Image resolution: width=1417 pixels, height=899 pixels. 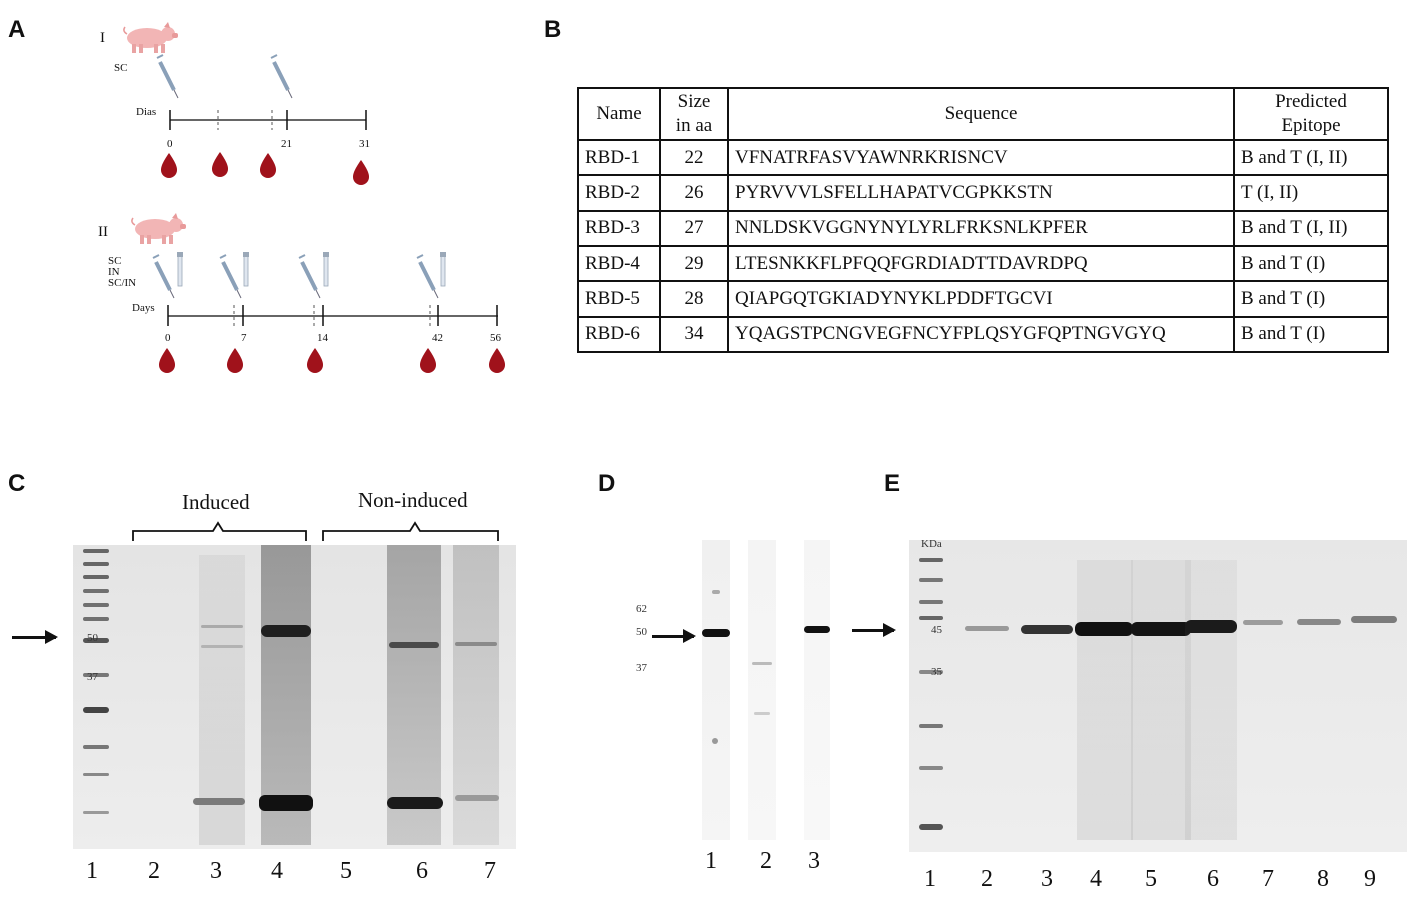 What do you see at coordinates (619, 228) in the screenshot?
I see `row-name: RBD-3` at bounding box center [619, 228].